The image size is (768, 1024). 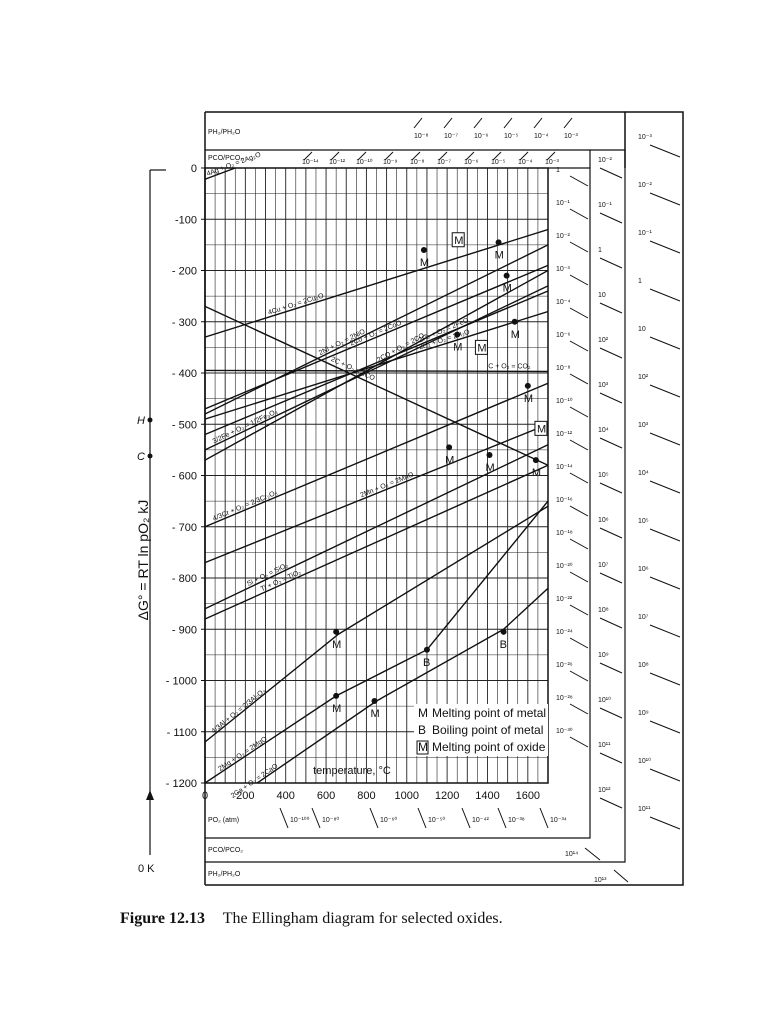 What do you see at coordinates (645, 233) in the screenshot?
I see `h2-right-tick-label: 10⁻¹` at bounding box center [645, 233].